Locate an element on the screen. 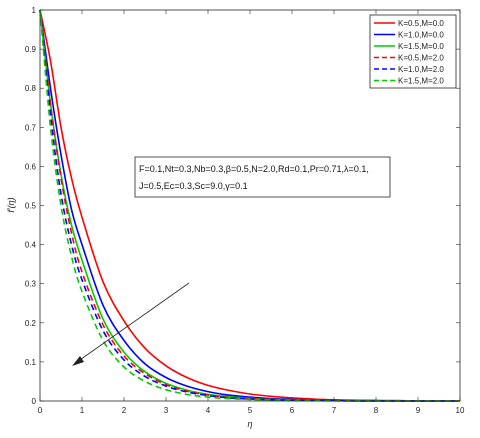 Image resolution: width=480 pixels, height=438 pixels. y-axis-label: f′(η) is located at coordinates (11, 204).